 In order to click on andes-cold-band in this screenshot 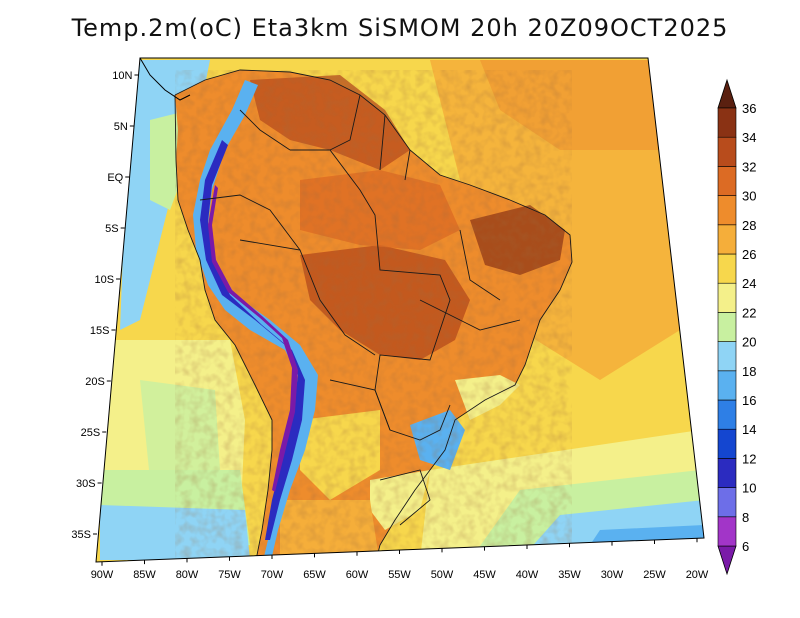, I will do `click(255, 321)`.